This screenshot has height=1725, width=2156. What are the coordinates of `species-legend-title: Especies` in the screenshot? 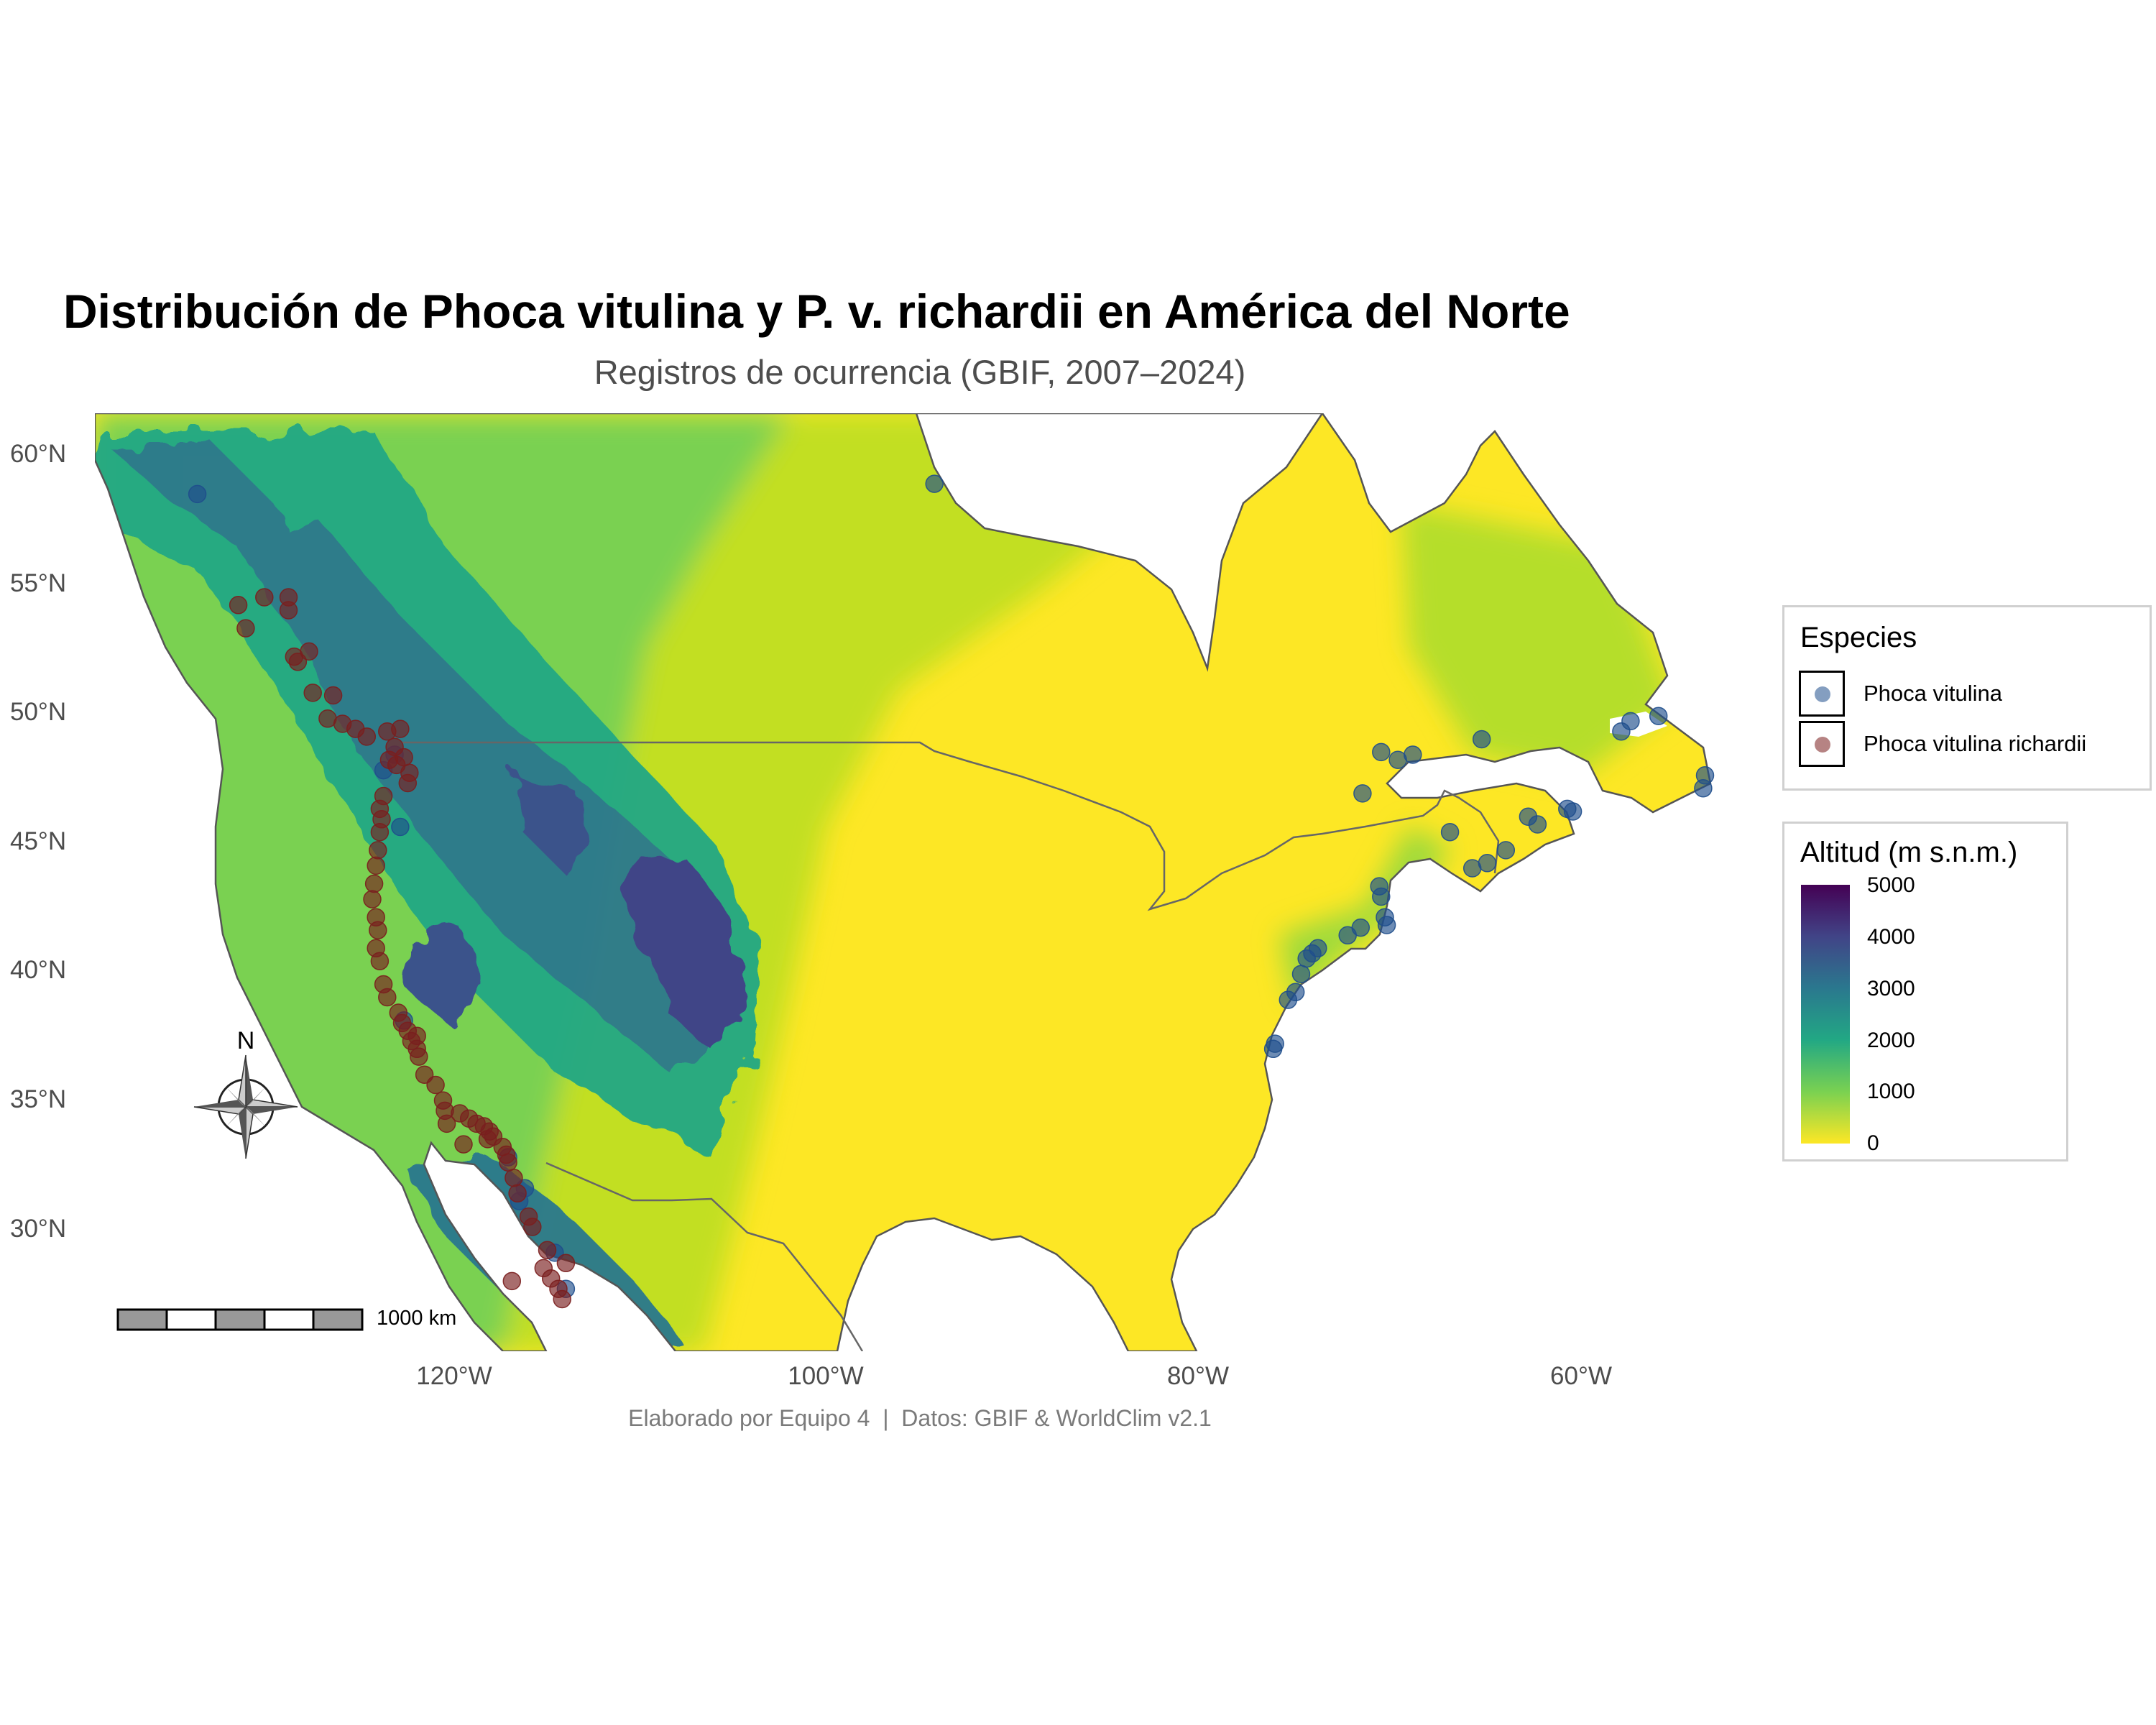 It's located at (1858, 637).